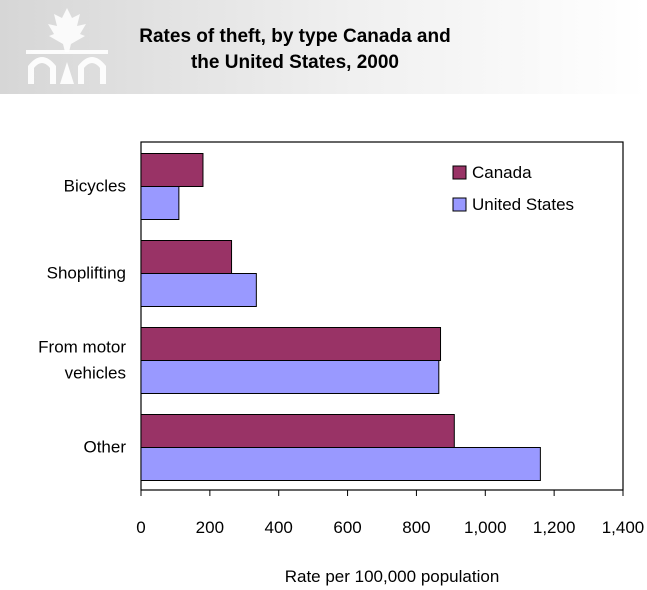 This screenshot has width=647, height=590. I want to click on legend-swatch-canada, so click(459, 172).